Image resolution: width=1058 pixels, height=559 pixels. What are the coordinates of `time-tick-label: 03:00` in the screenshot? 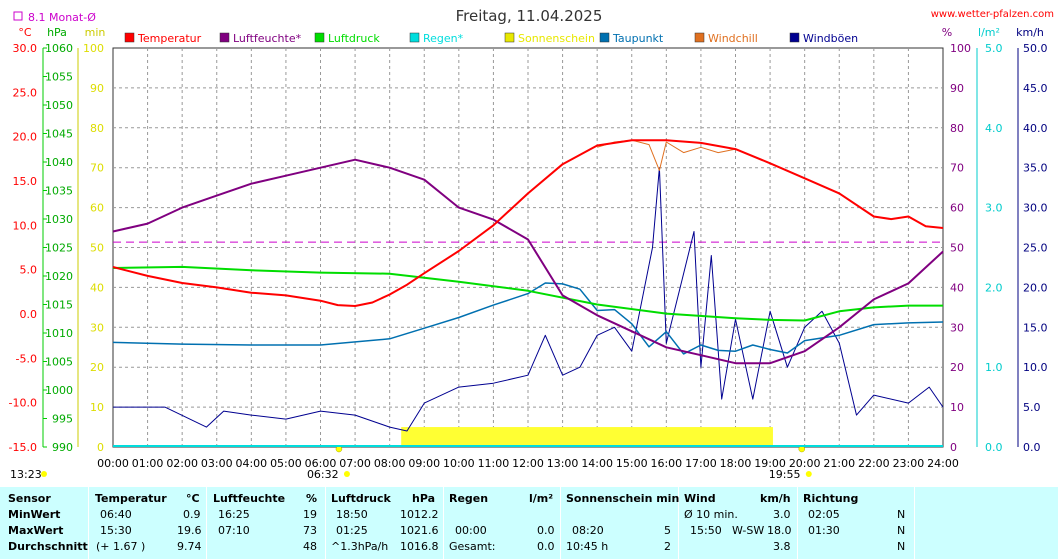 It's located at (217, 463).